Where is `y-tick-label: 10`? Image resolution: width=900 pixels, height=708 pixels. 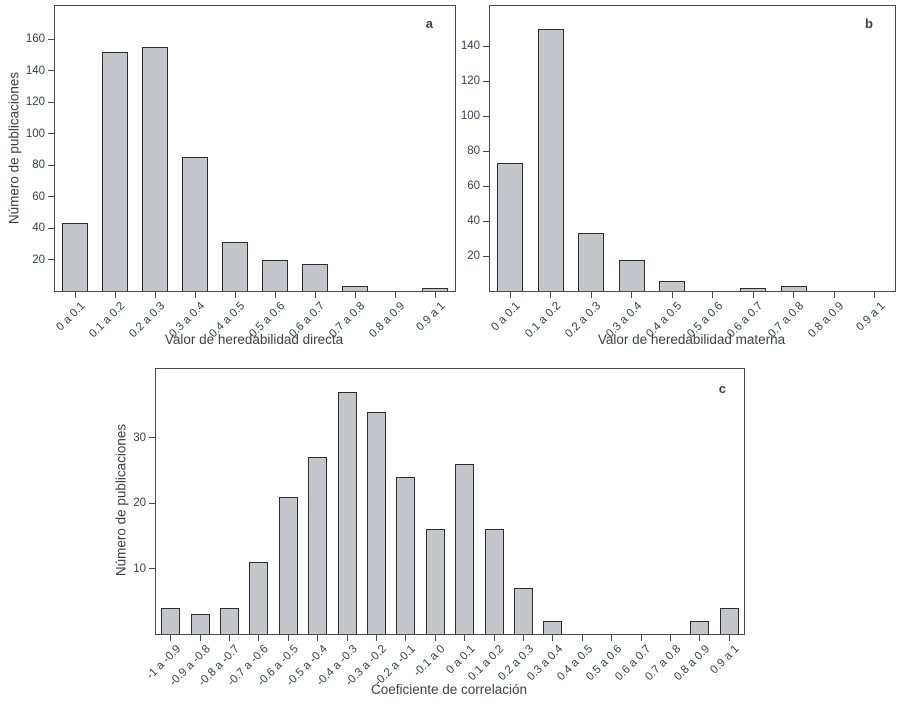 y-tick-label: 10 is located at coordinates (139, 568).